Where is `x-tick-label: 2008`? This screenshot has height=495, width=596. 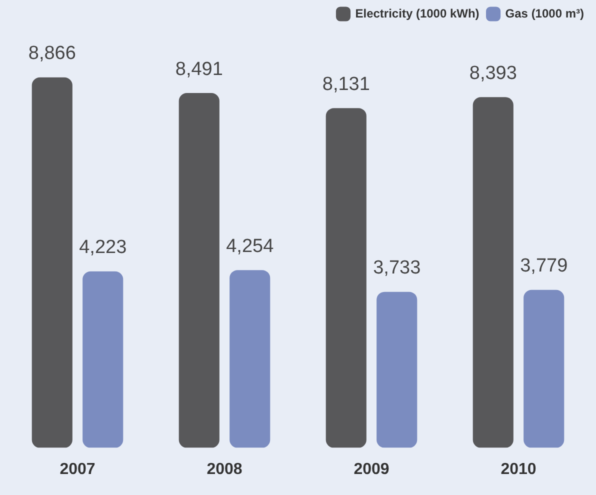 x-tick-label: 2008 is located at coordinates (224, 469).